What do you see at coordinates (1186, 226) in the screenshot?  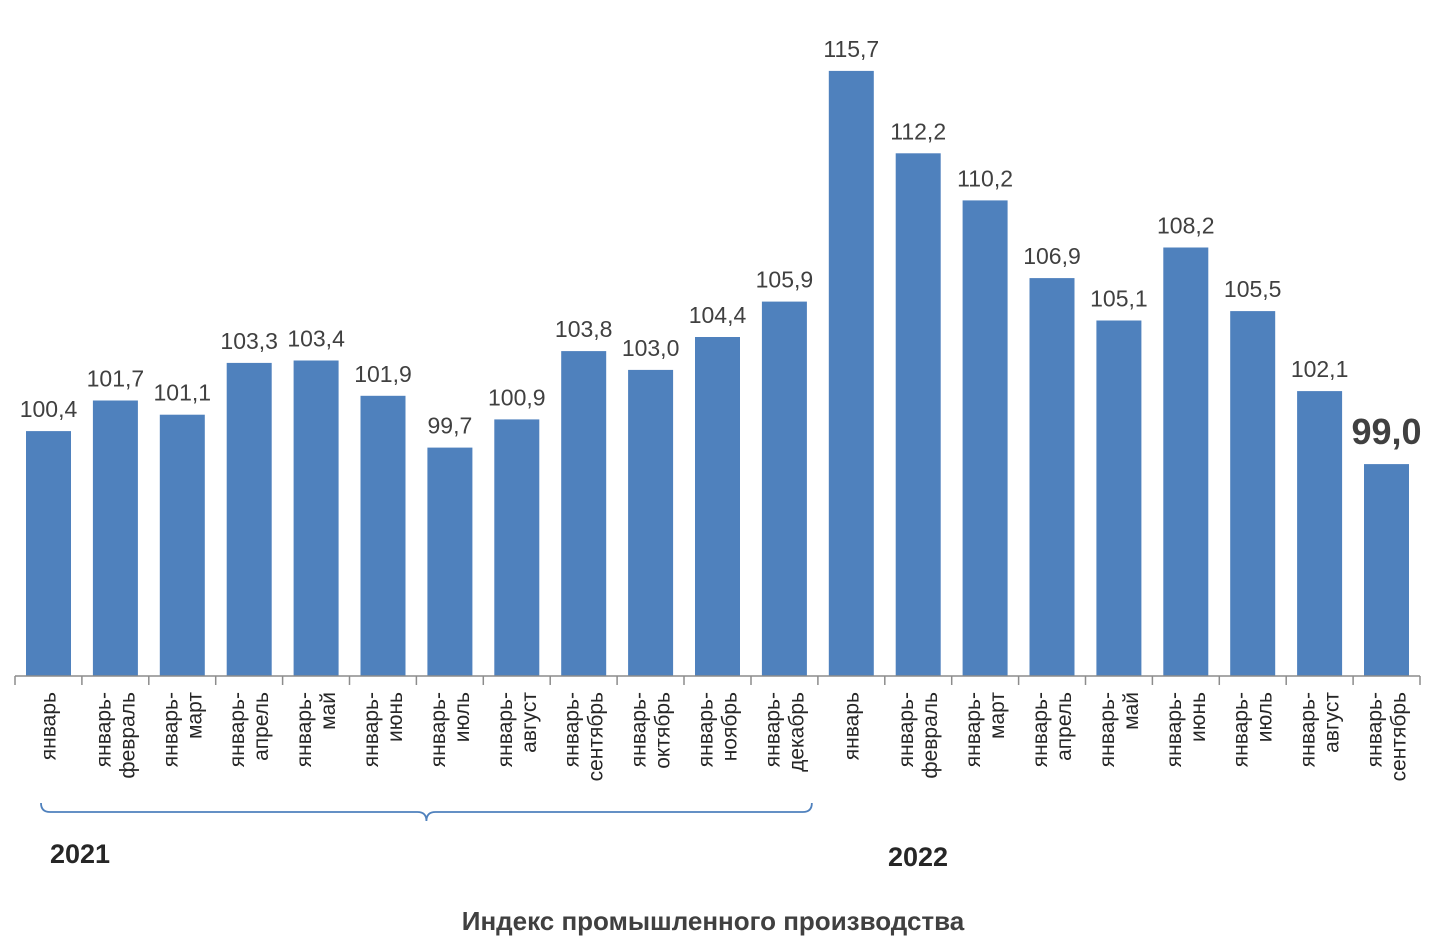 I see `value-label: 108,2` at bounding box center [1186, 226].